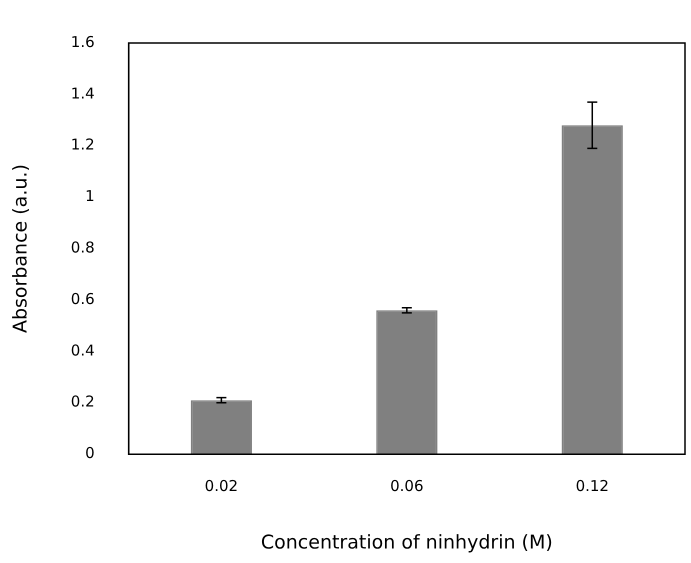  What do you see at coordinates (90, 196) in the screenshot?
I see `y-tick-label: 1` at bounding box center [90, 196].